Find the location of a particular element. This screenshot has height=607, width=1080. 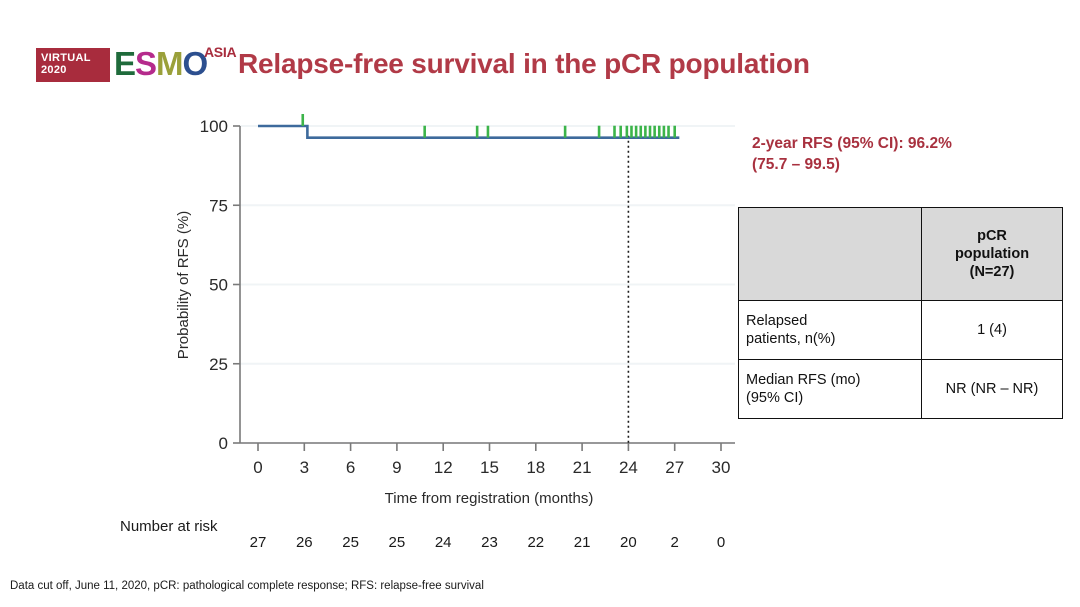

logo-virtual-line1: VIRTUAL is located at coordinates (66, 58).